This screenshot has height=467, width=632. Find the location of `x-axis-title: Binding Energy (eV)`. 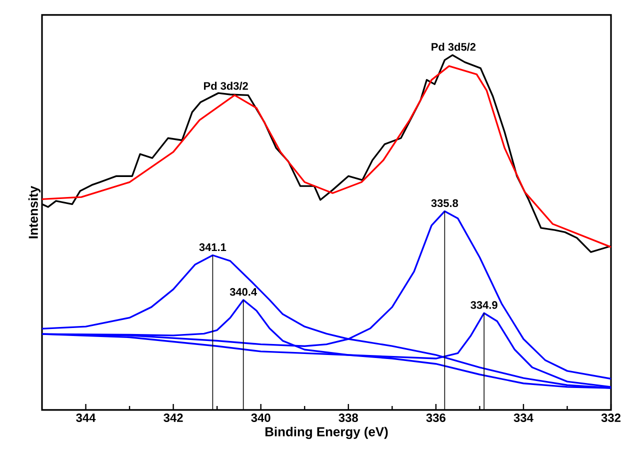

x-axis-title: Binding Energy (eV) is located at coordinates (326, 432).